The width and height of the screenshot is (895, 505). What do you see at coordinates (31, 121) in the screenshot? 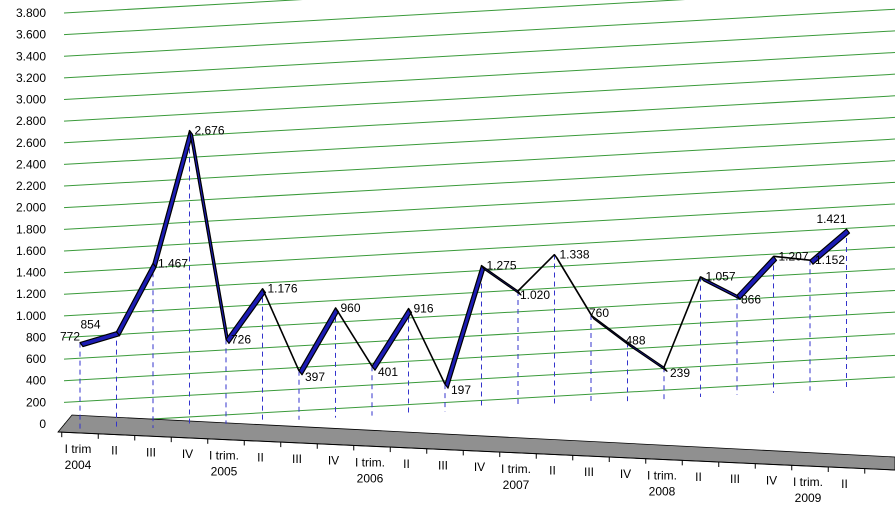
I see `y-tick-label: 2.800` at bounding box center [31, 121].